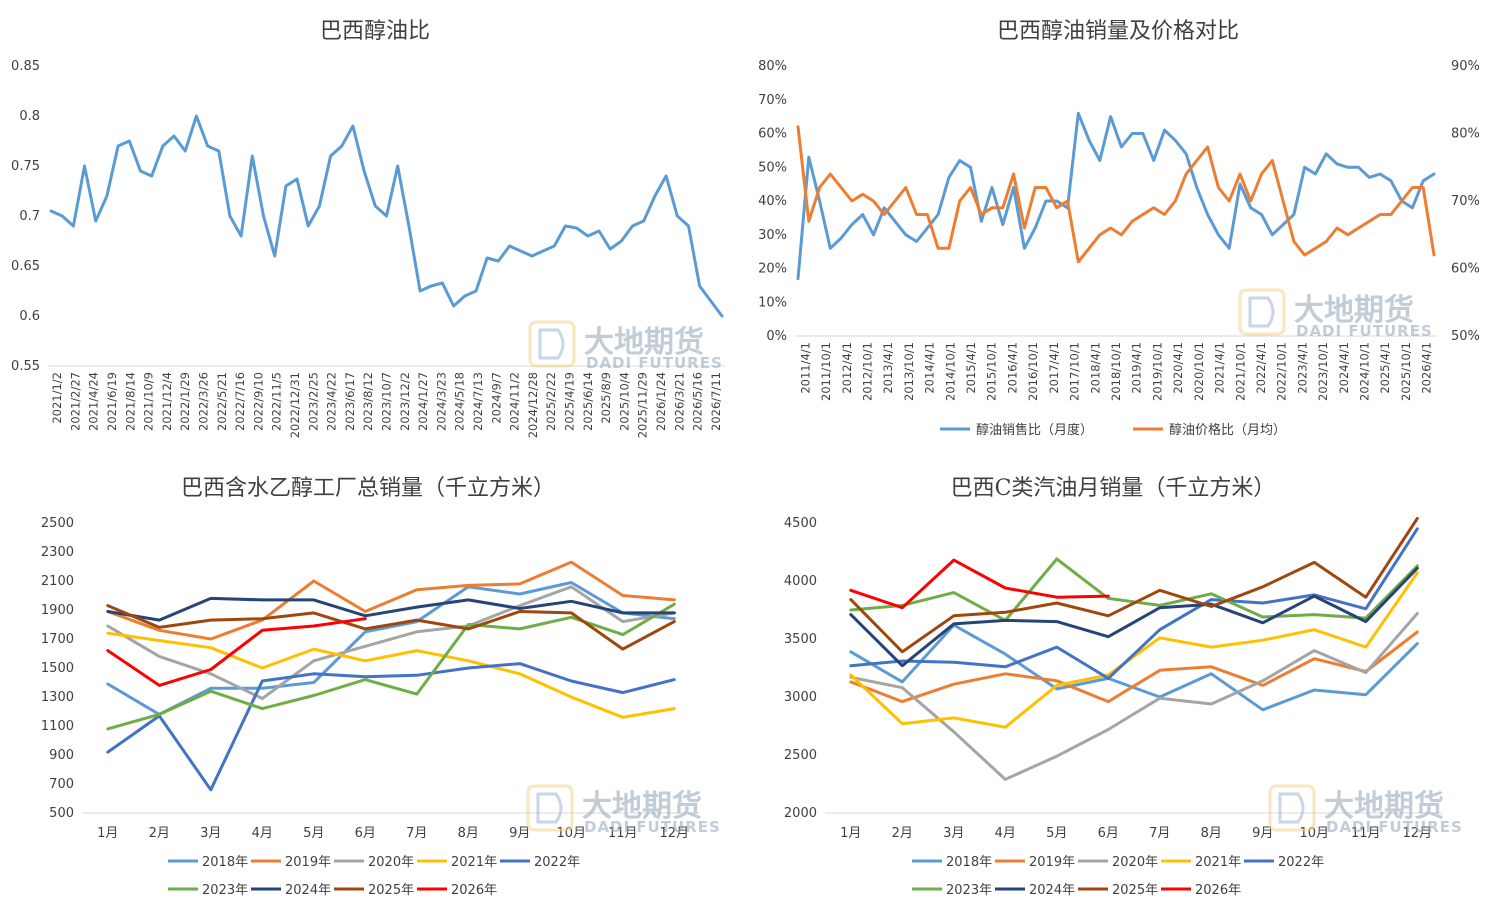 This screenshot has height=915, width=1490. Describe the element at coordinates (551, 401) in the screenshot. I see `x-tick-label: 2025/2/22` at that location.